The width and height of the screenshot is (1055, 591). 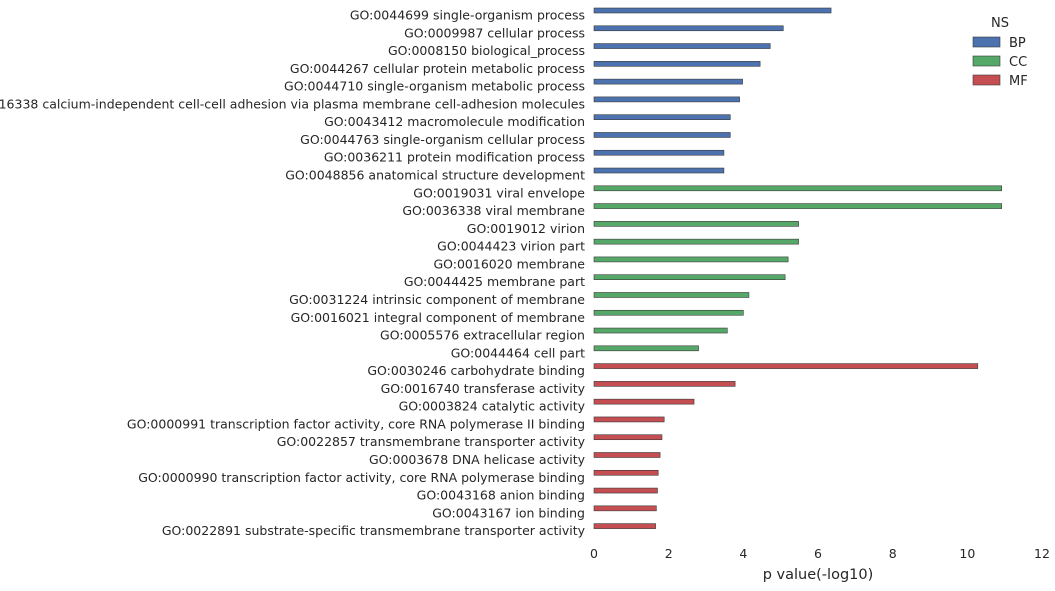 What do you see at coordinates (594, 553) in the screenshot?
I see `x-tick-label: 0` at bounding box center [594, 553].